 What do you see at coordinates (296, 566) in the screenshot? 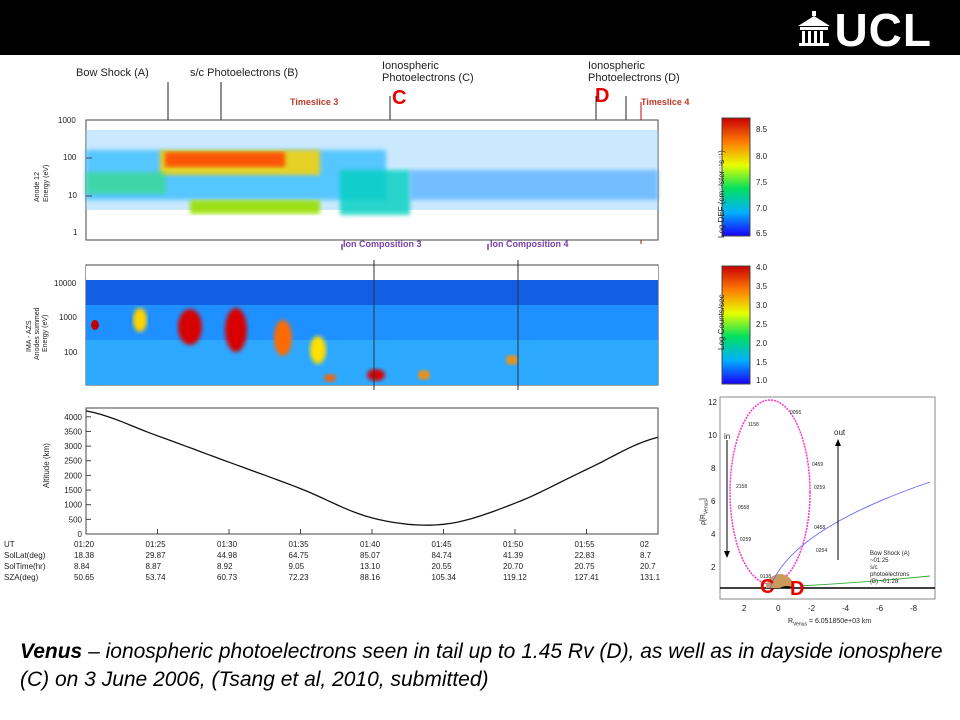
I see `table-cell-soltime: 9.05` at bounding box center [296, 566].